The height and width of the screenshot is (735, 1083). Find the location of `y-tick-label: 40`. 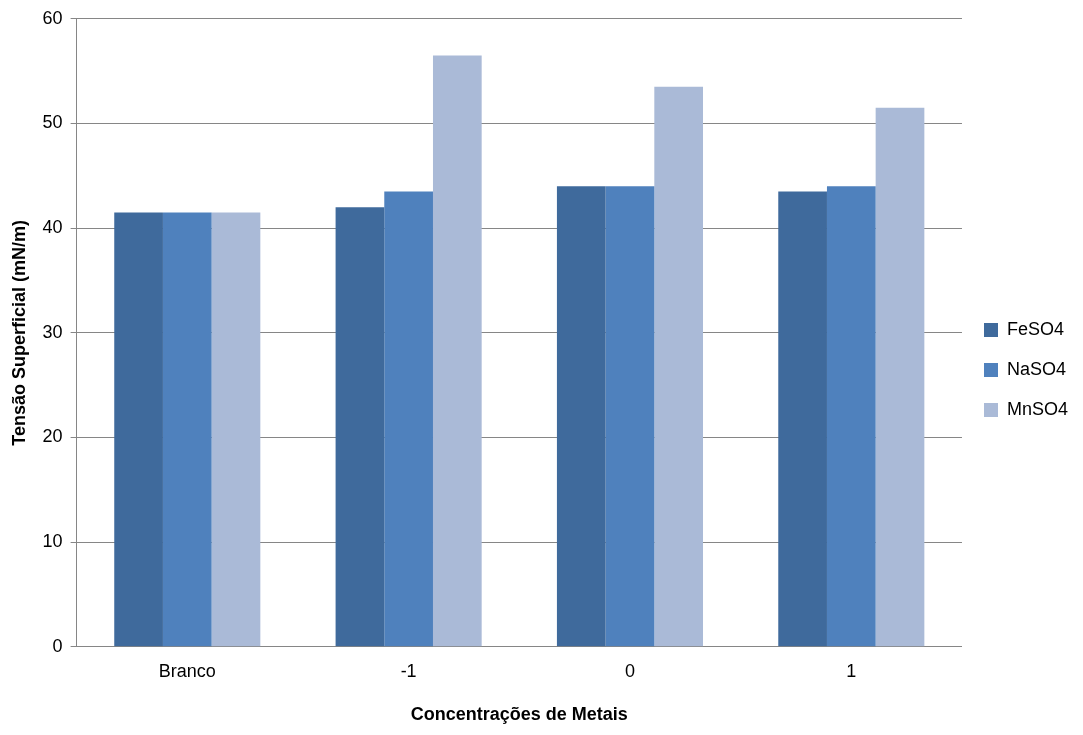

y-tick-label: 40 is located at coordinates (52, 227).